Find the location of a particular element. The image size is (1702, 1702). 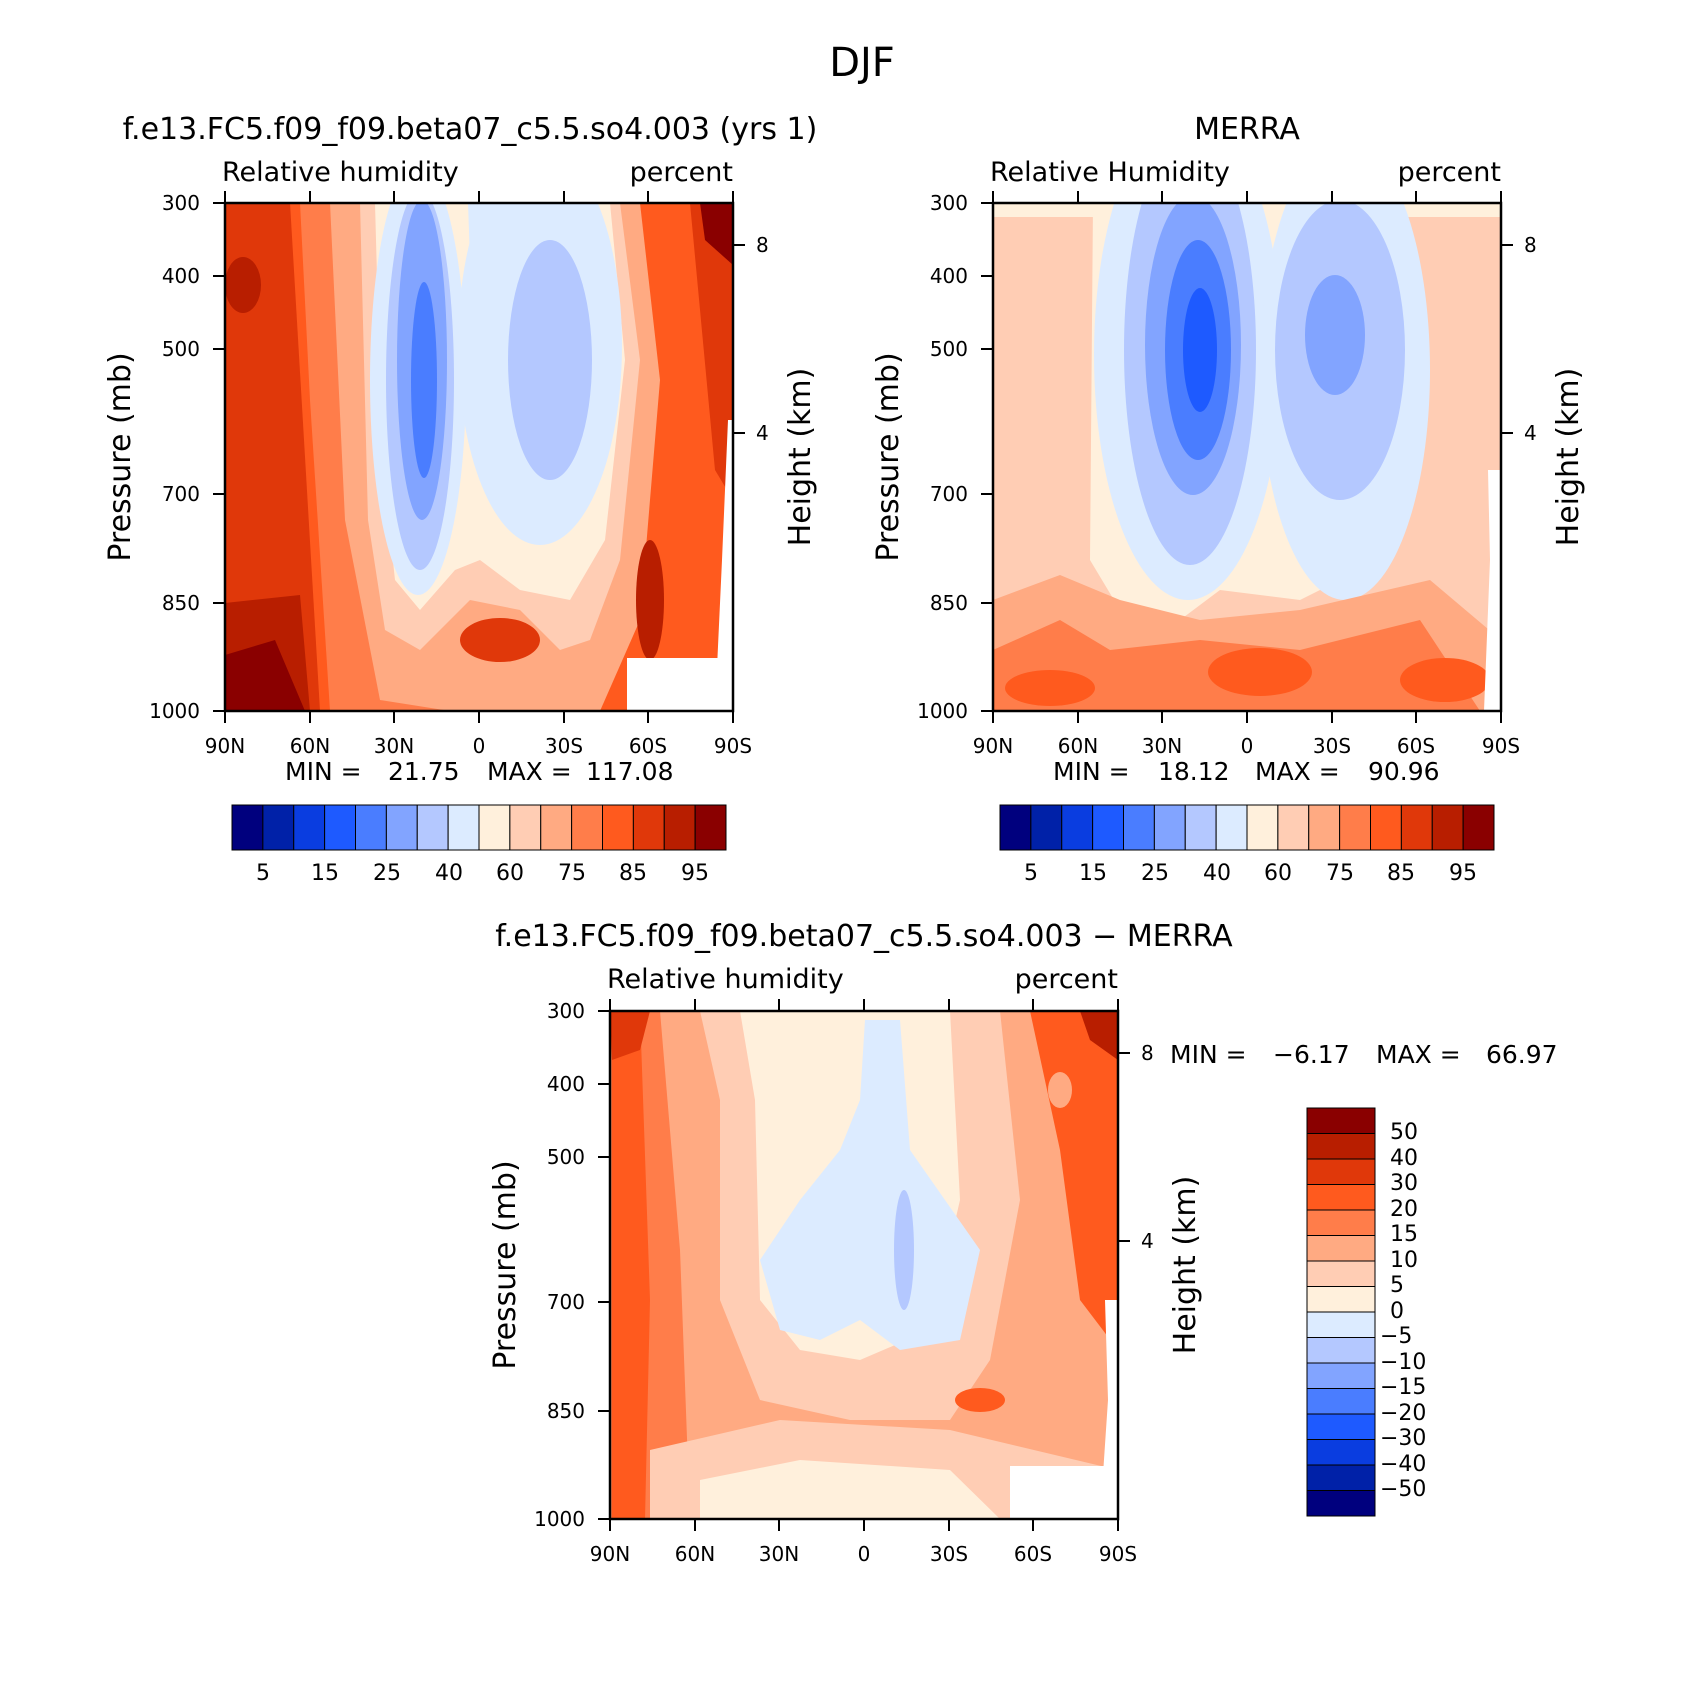

panel-merra-colorbar-label: 75 is located at coordinates (1340, 873).